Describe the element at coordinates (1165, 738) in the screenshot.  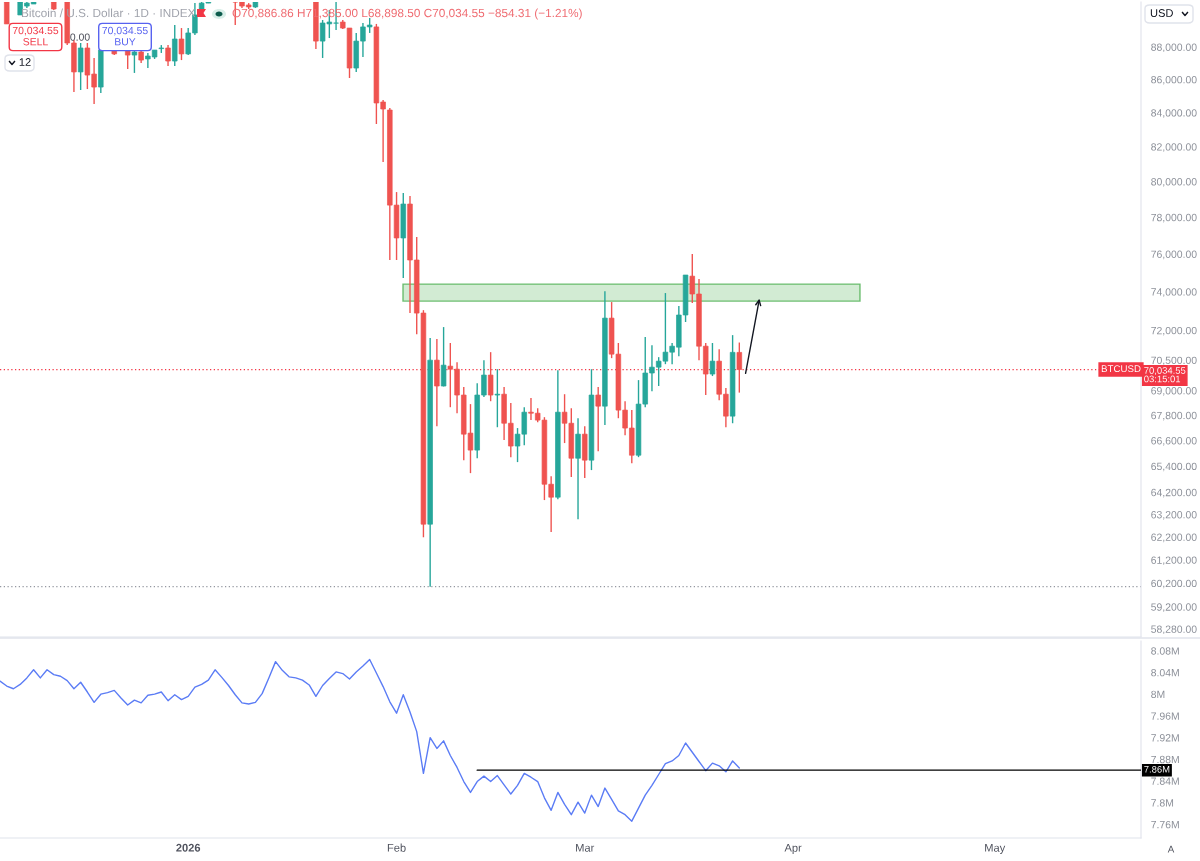
I see `y-tick-label: 7.92M` at that location.